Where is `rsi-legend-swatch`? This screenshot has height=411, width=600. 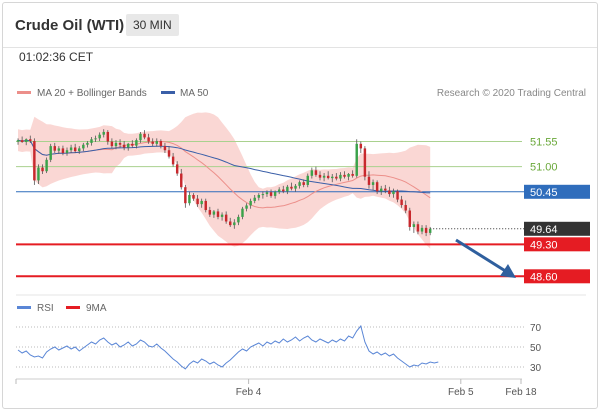 rsi-legend-swatch is located at coordinates (24, 307).